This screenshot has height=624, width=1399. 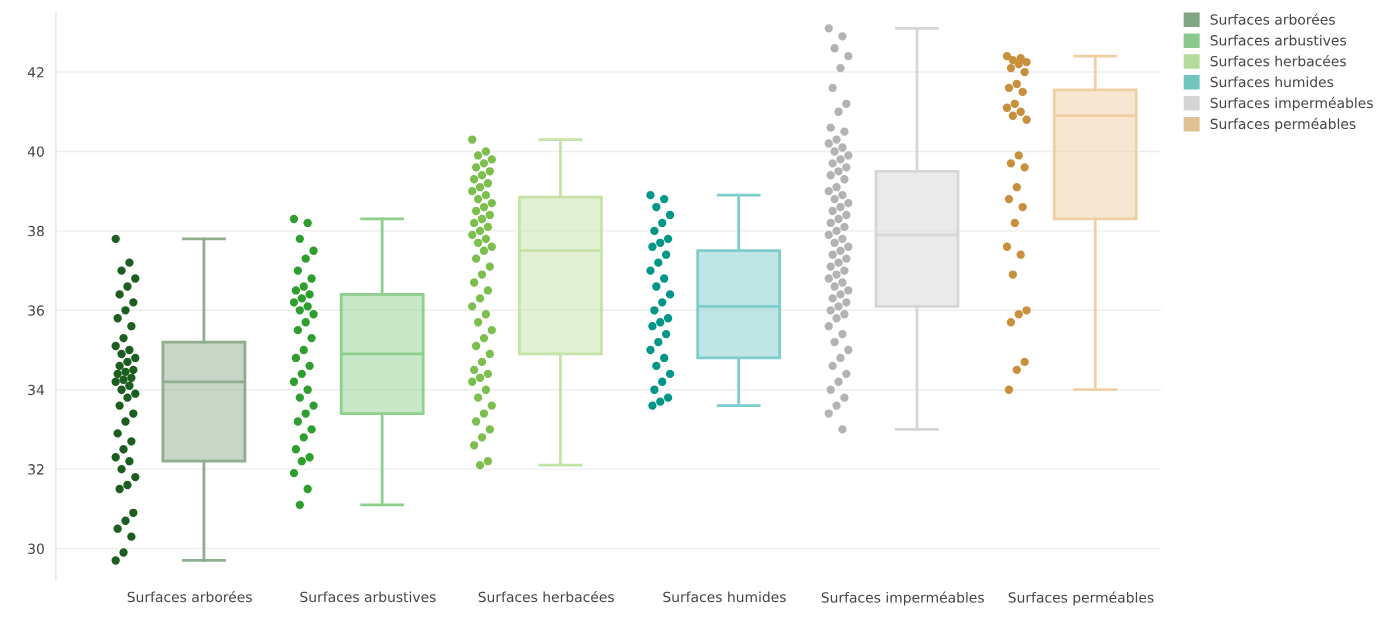 What do you see at coordinates (36, 549) in the screenshot?
I see `y-tick-label: 30` at bounding box center [36, 549].